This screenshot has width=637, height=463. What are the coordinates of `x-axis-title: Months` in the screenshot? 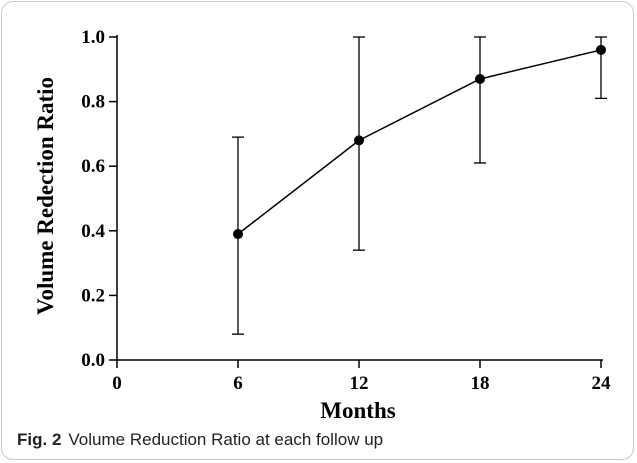 It's located at (357, 410).